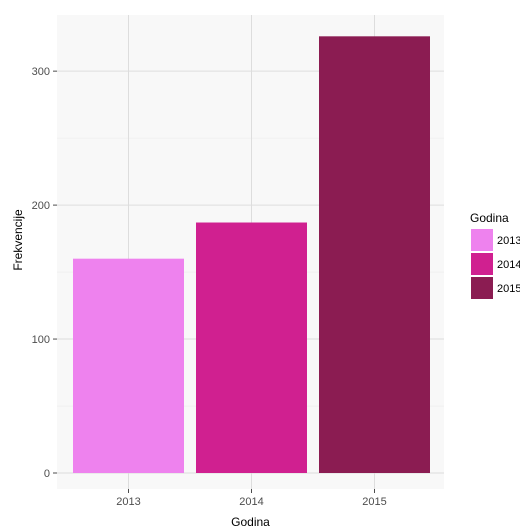  What do you see at coordinates (47, 474) in the screenshot?
I see `y-tick-label: 0` at bounding box center [47, 474].